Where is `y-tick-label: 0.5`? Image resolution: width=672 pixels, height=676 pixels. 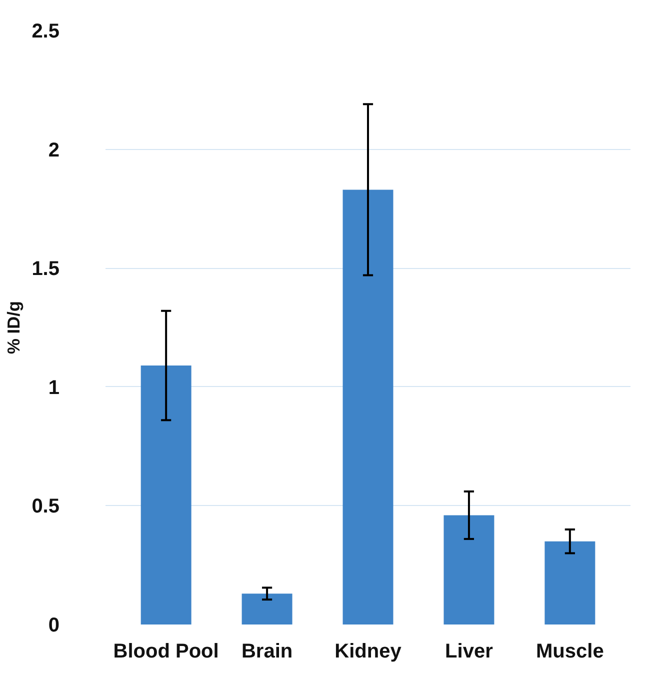 y-tick-label: 0.5 is located at coordinates (46, 507).